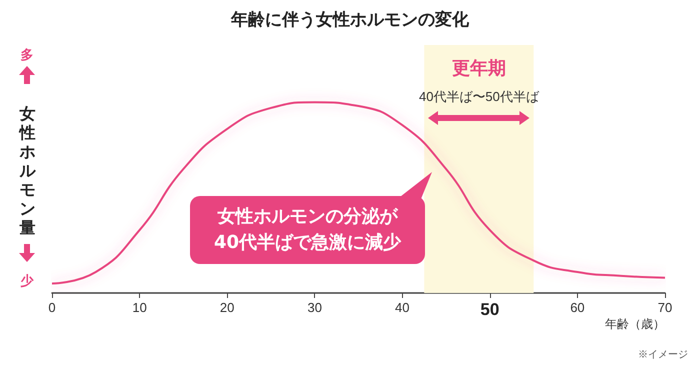 The width and height of the screenshot is (700, 366). Describe the element at coordinates (479, 68) in the screenshot. I see `band-label: 更年期` at that location.